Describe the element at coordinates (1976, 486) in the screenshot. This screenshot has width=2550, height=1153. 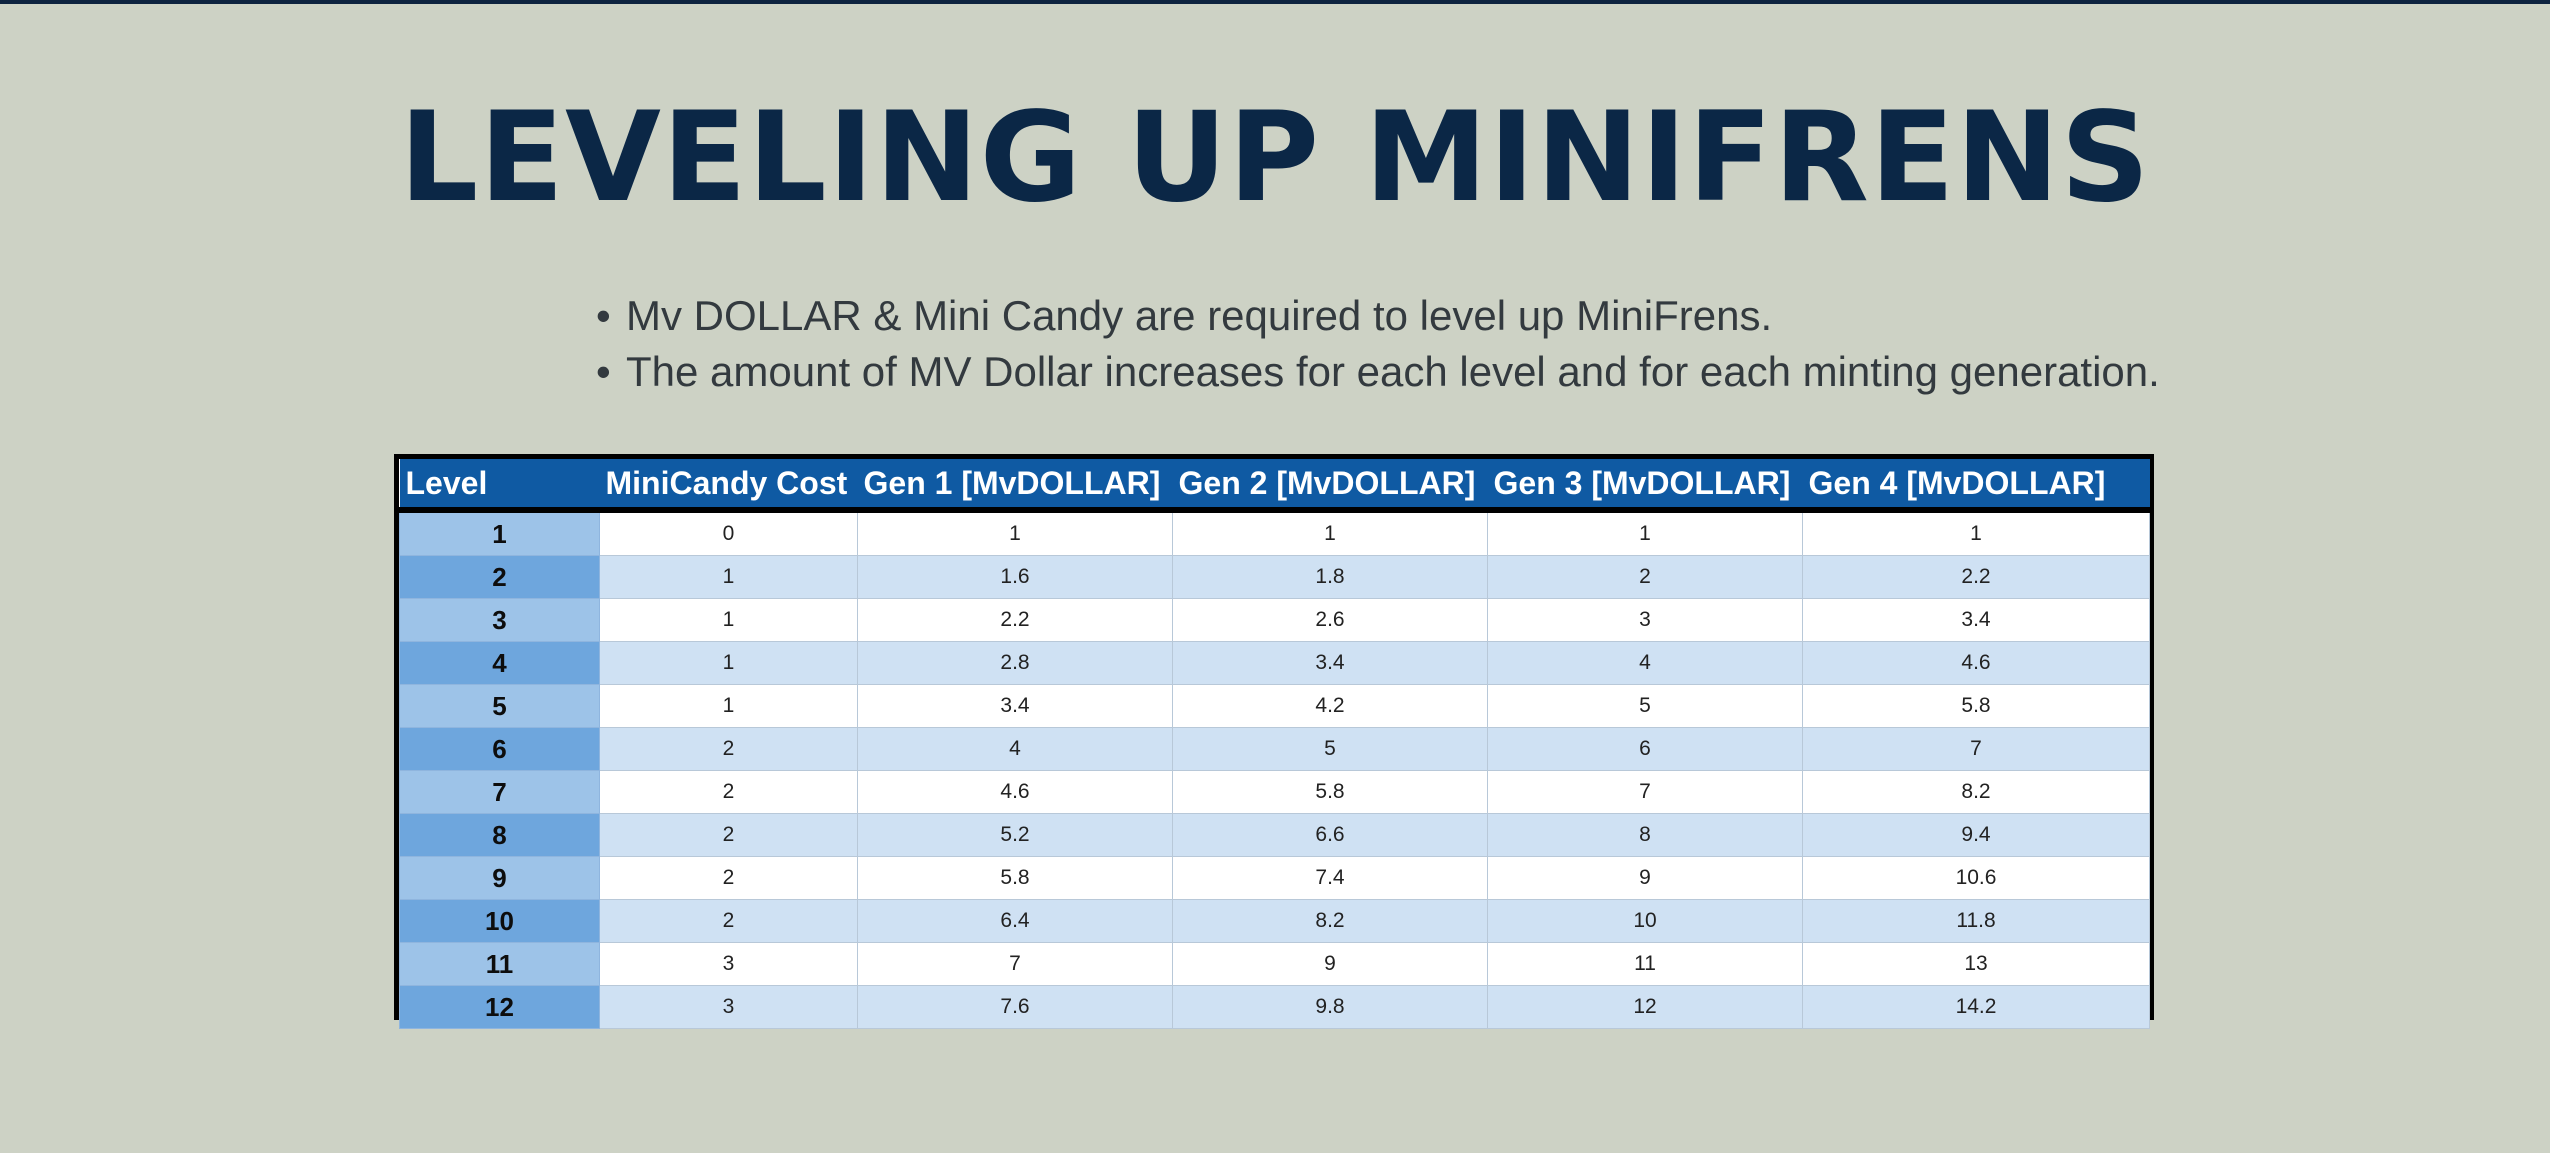
I see `header-gen4: Gen 4 [MvDOLLAR]` at that location.